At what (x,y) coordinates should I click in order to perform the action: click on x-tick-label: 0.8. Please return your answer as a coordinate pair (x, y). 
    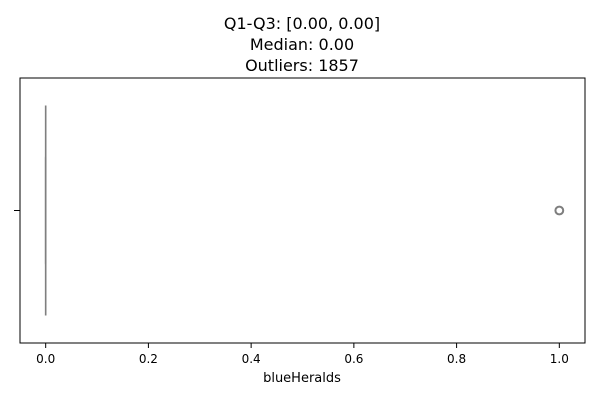
    Looking at the image, I should click on (456, 359).